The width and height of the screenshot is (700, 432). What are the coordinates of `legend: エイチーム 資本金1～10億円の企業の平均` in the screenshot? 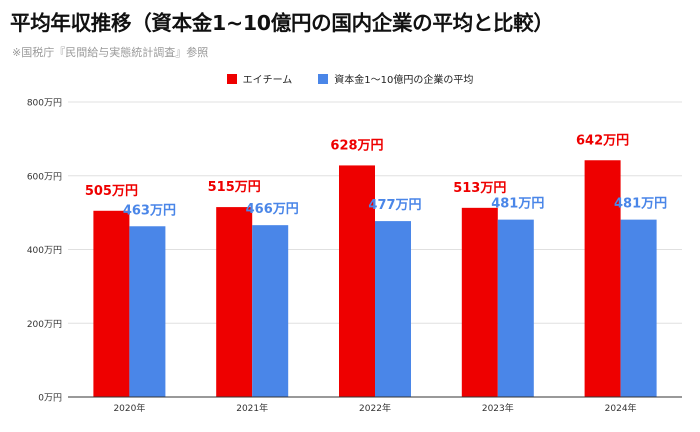 It's located at (350, 78).